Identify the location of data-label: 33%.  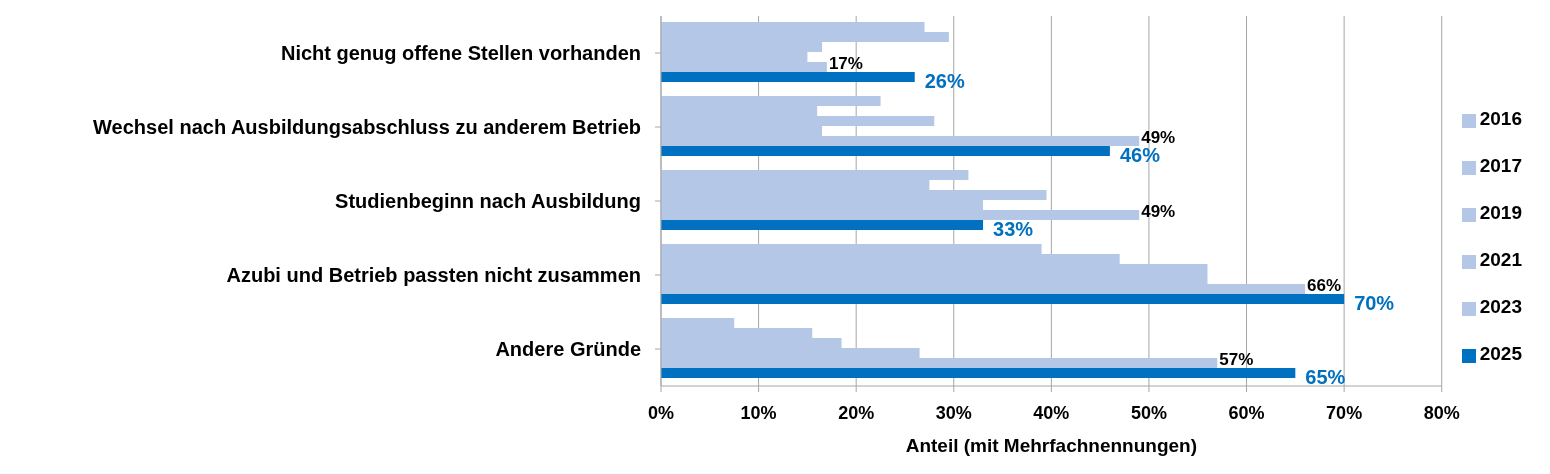
(1013, 229).